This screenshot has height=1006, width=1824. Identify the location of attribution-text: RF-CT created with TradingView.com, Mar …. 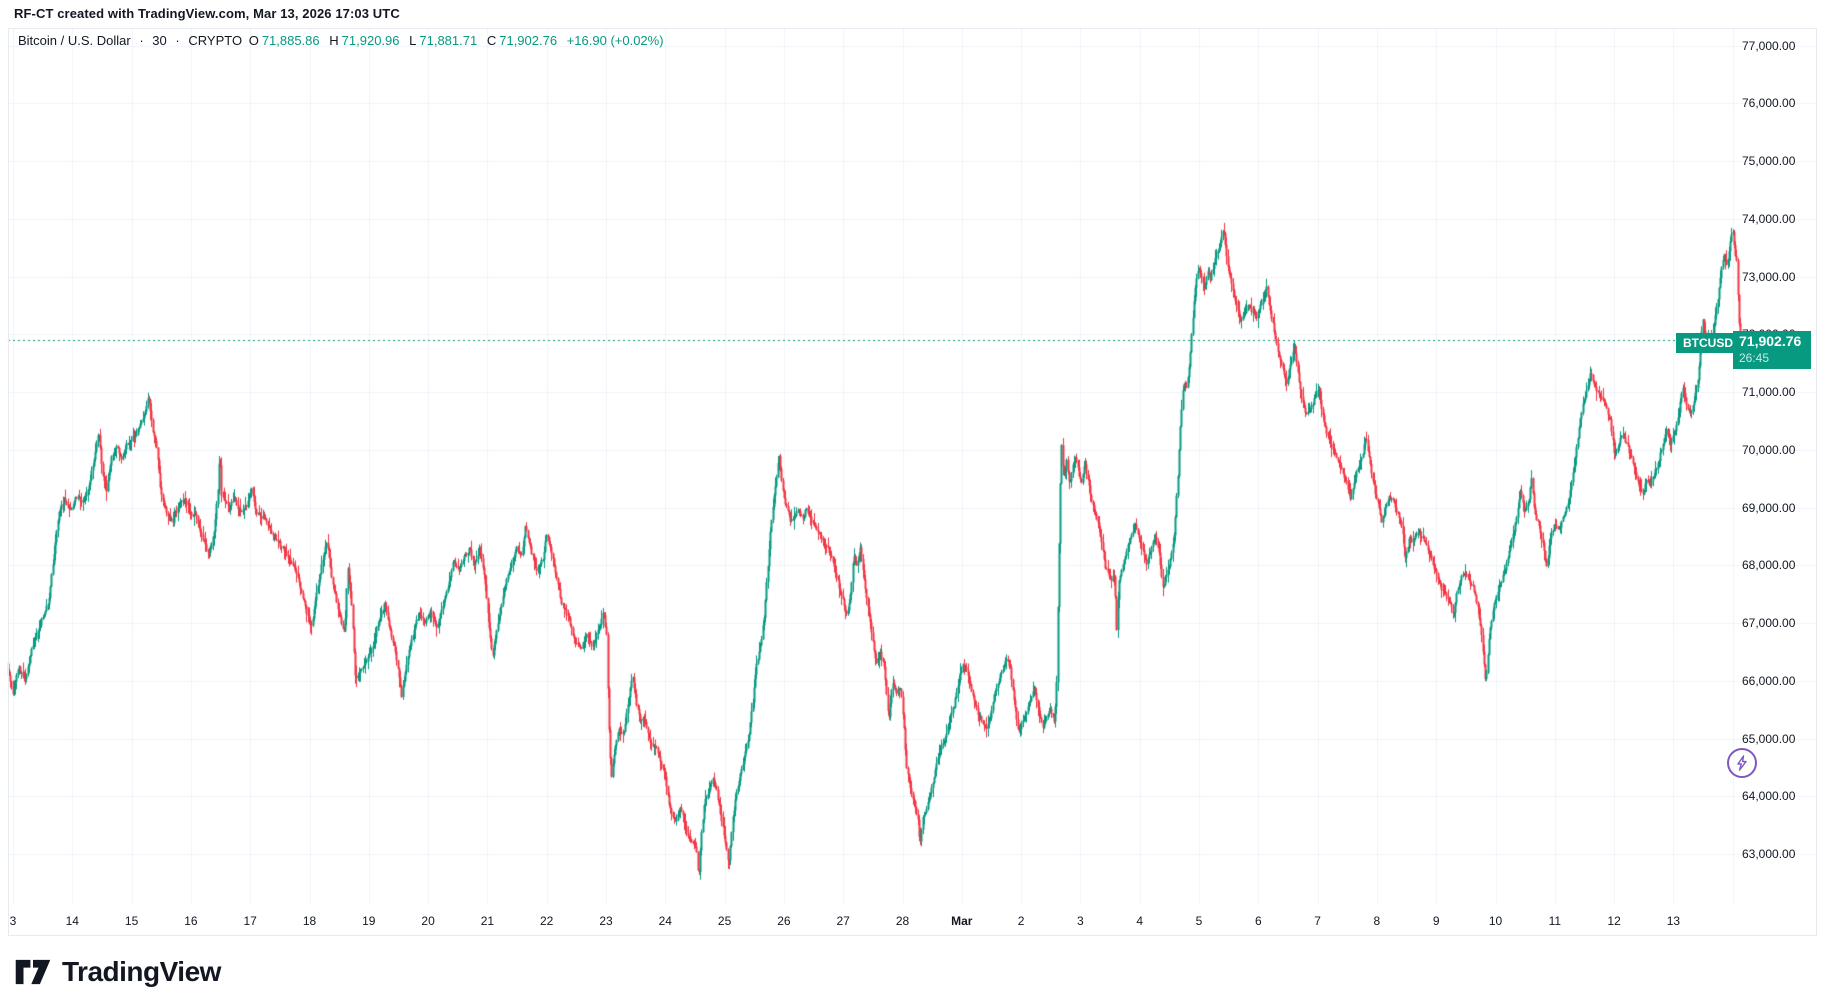
(207, 13).